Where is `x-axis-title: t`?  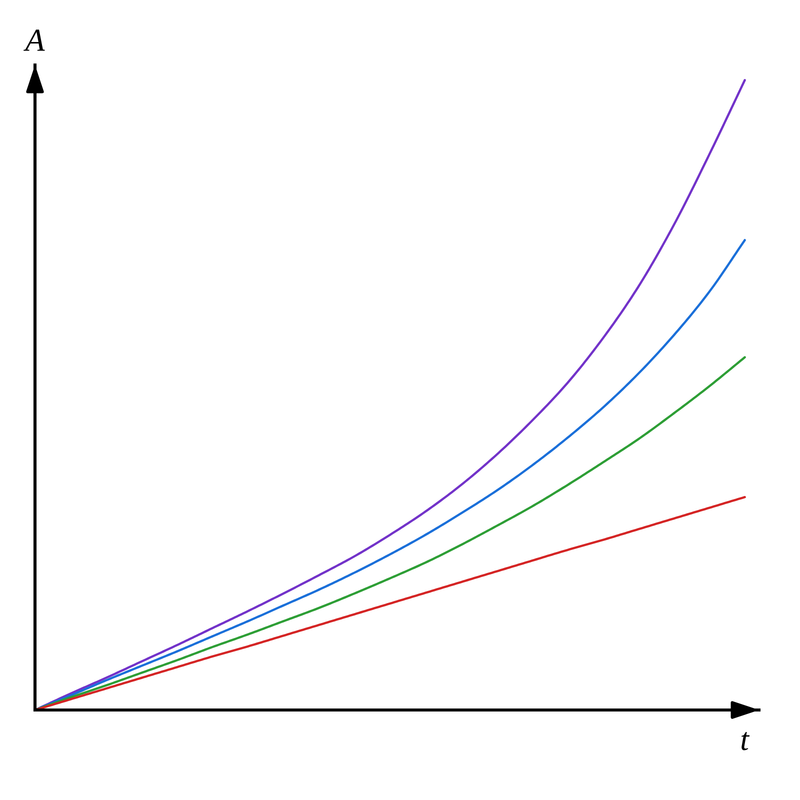 x-axis-title: t is located at coordinates (745, 741).